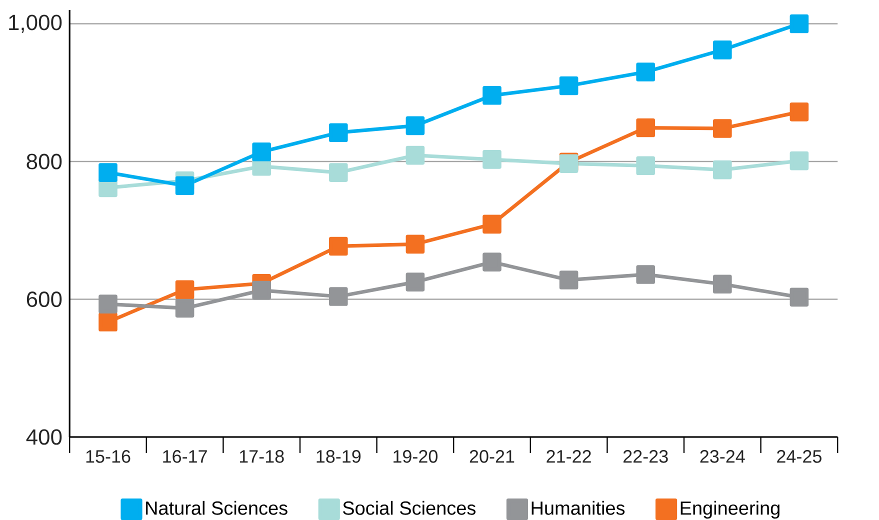 Image resolution: width=879 pixels, height=520 pixels. Describe the element at coordinates (568, 456) in the screenshot. I see `x-tick-label: 21-22` at that location.